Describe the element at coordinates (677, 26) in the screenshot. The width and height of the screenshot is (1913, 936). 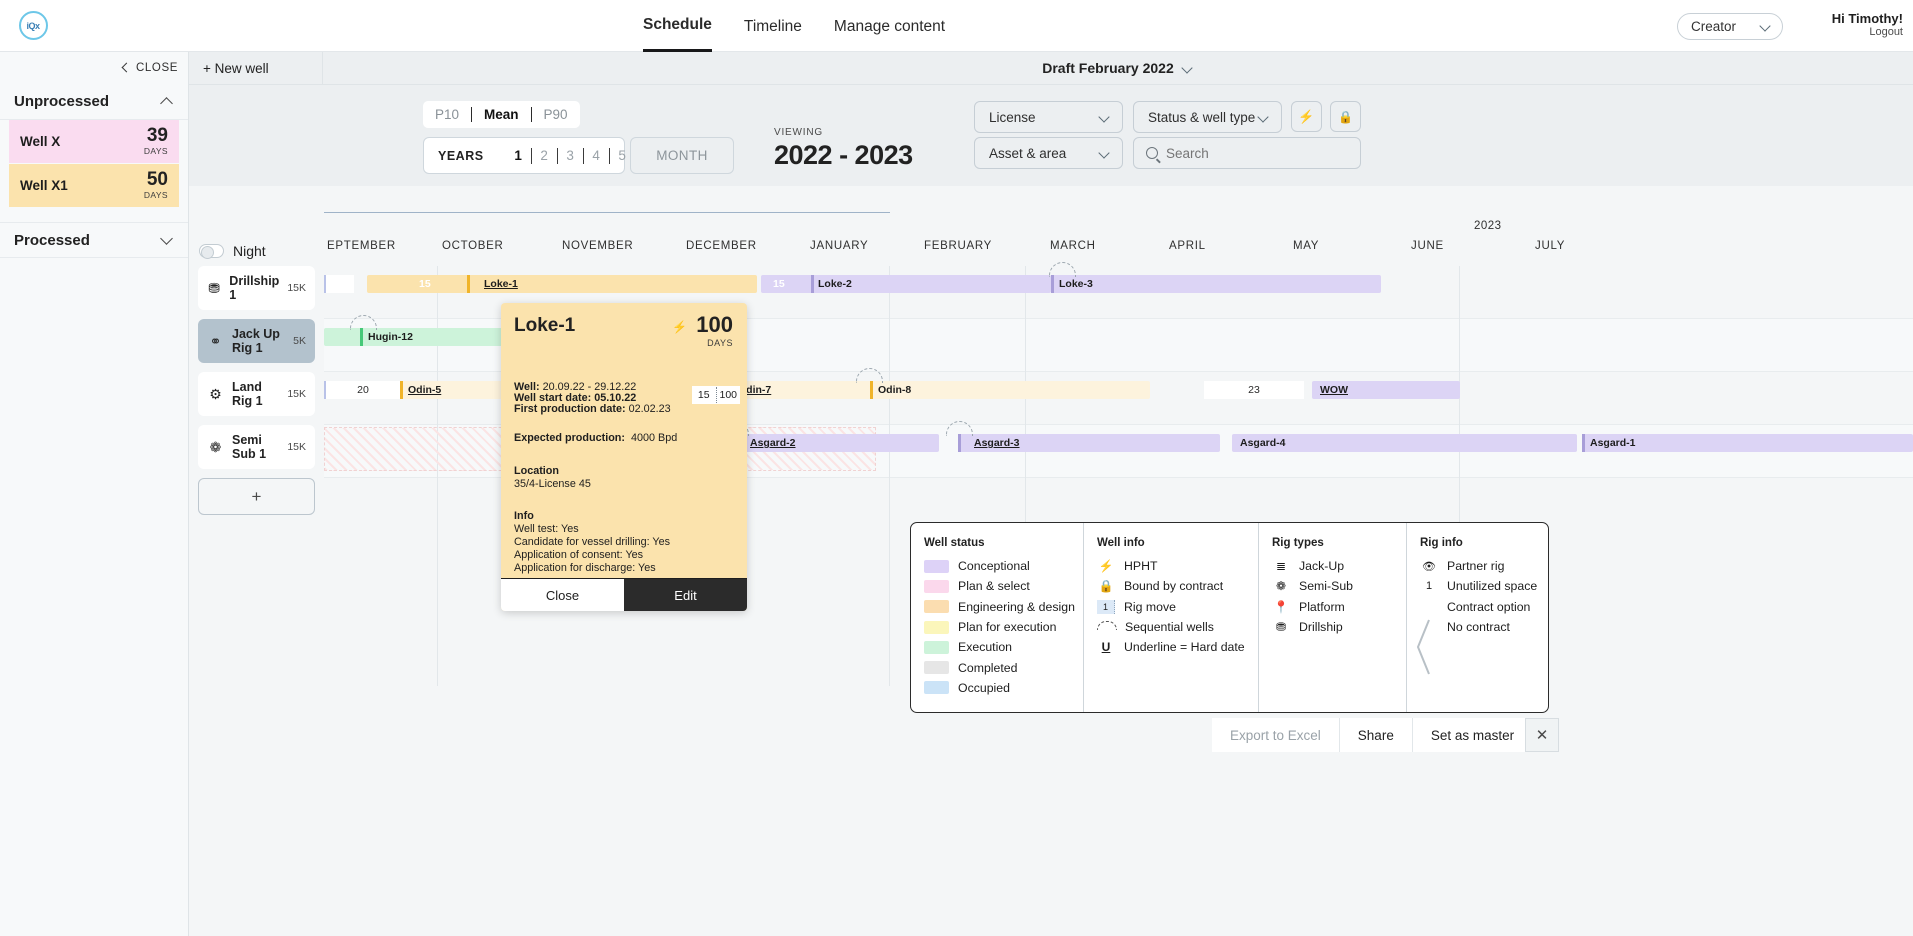
I see `tab-schedule: Schedule` at that location.